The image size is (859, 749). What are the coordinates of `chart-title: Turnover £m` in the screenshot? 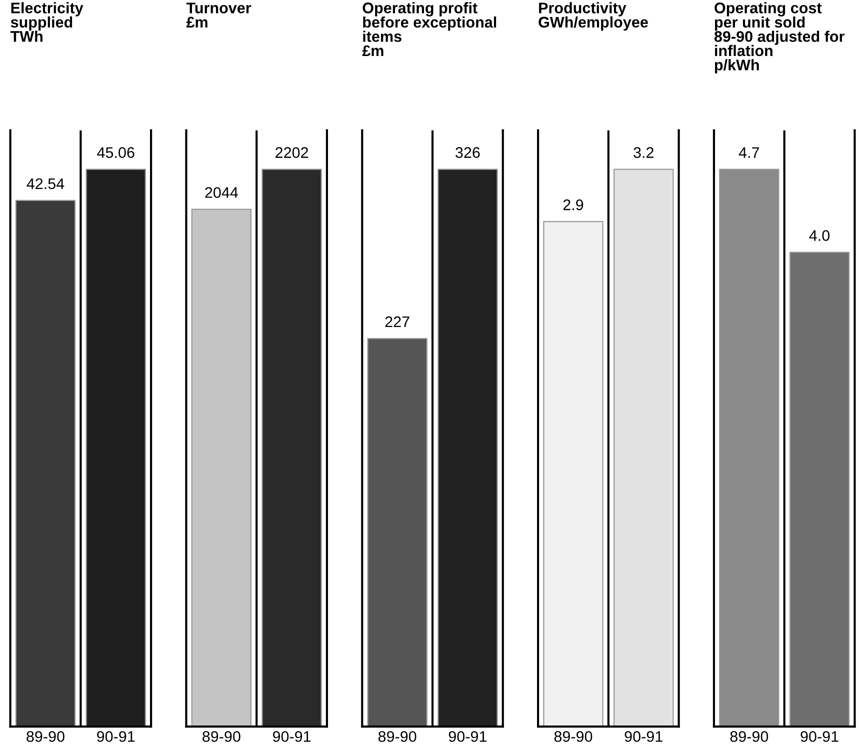 It's located at (219, 15).